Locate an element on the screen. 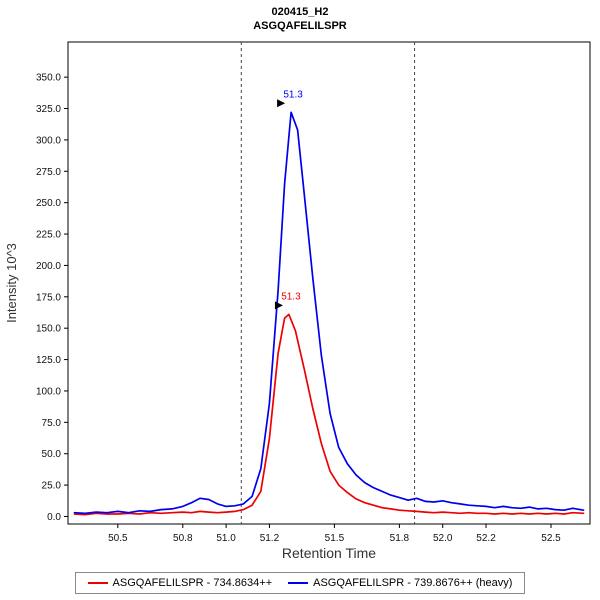  y-tick-label: 250.0 is located at coordinates (48, 203).